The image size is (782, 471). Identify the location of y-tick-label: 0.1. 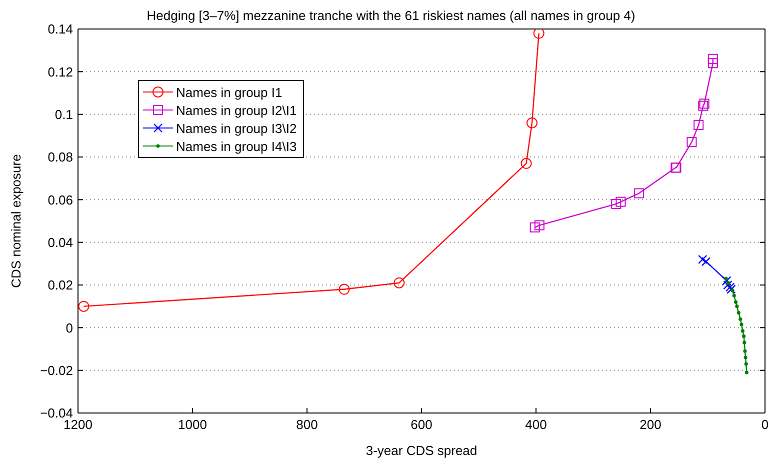
(63, 114).